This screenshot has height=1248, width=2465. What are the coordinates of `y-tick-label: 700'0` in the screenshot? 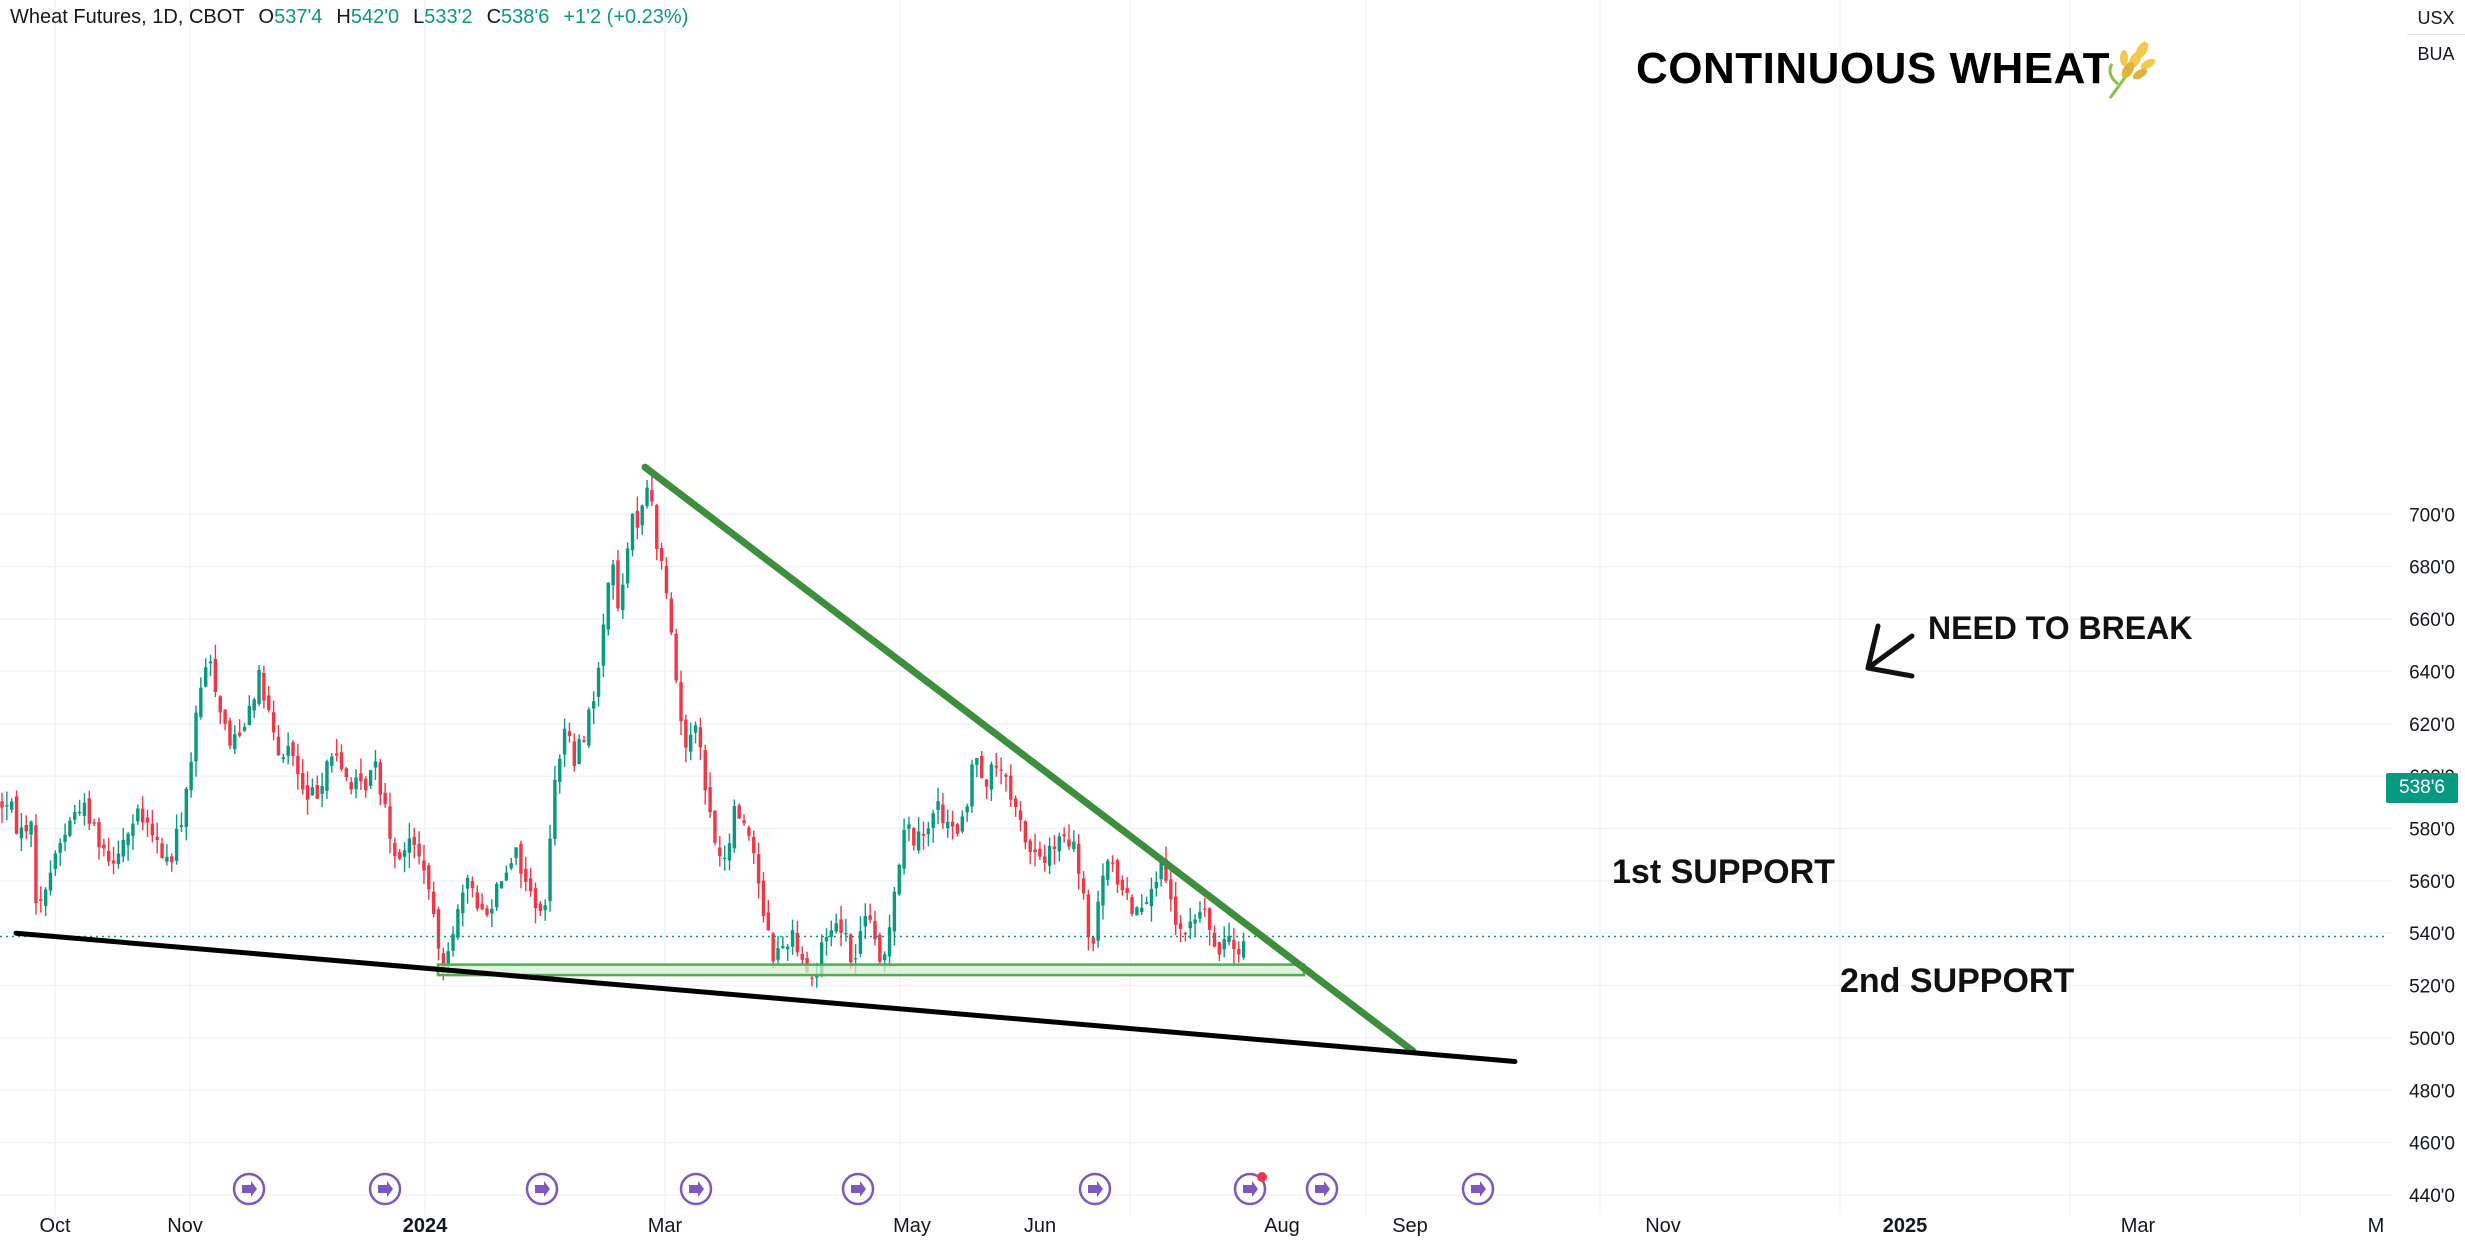 It's located at (2432, 515).